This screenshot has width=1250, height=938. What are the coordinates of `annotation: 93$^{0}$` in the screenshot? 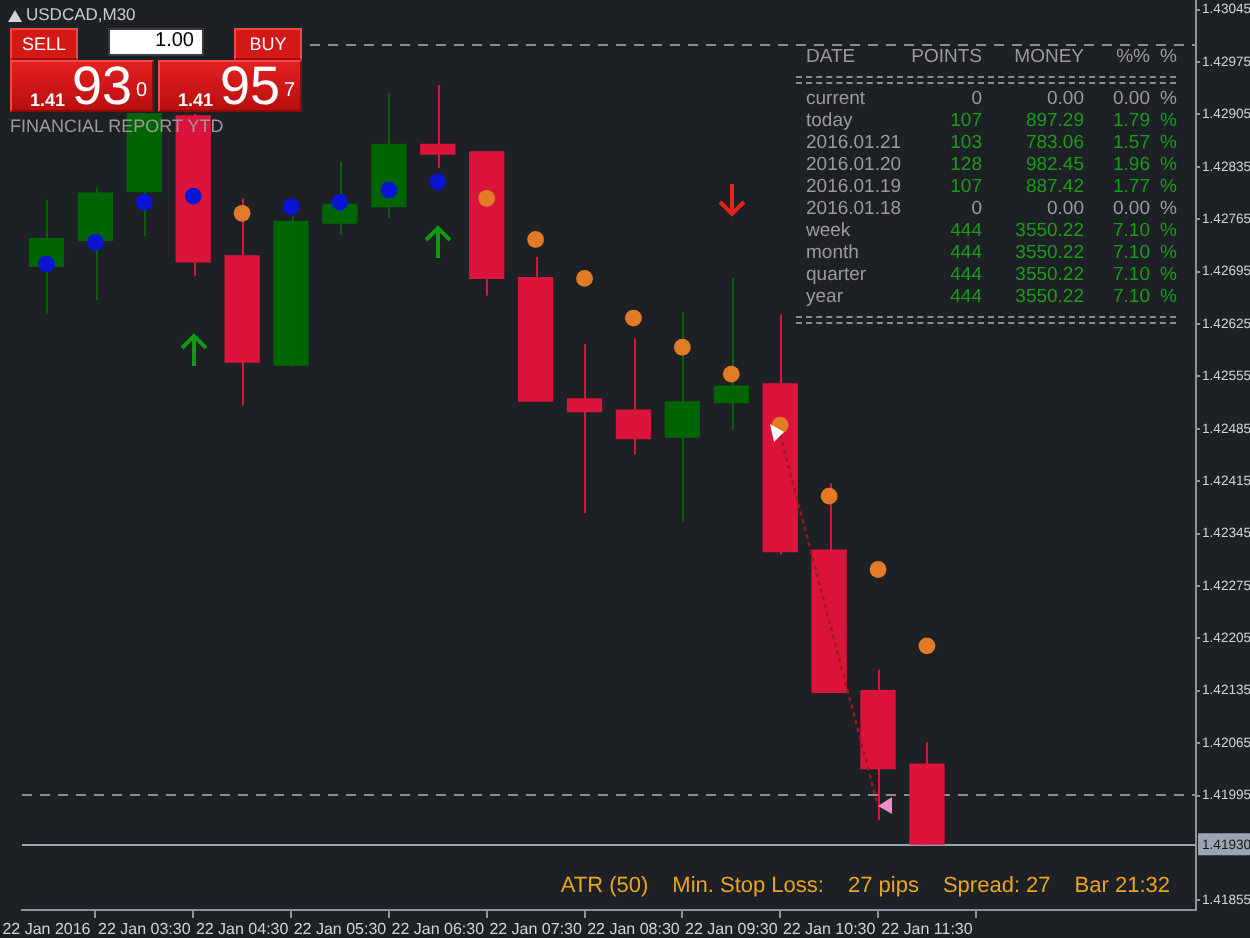 It's located at (110, 86).